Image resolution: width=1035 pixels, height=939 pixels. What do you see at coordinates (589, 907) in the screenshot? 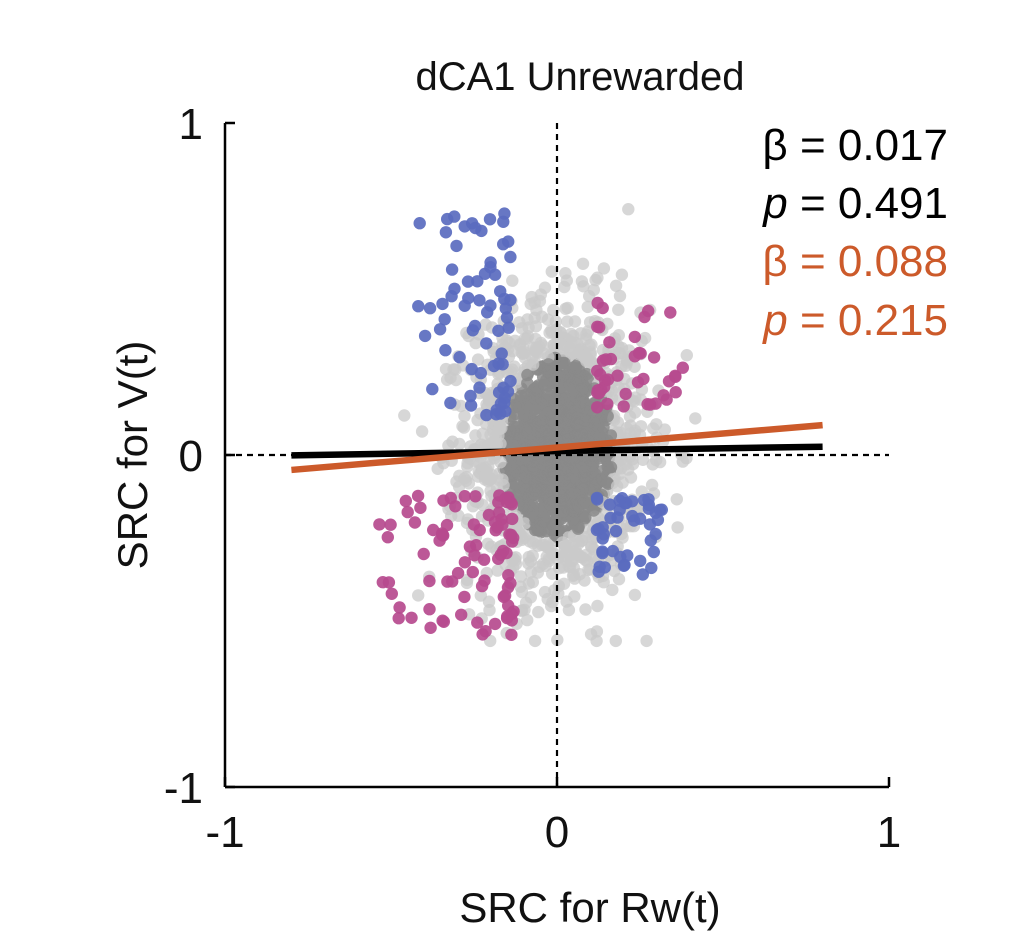
I see `x-axis-label: SRC for Rw(t)` at bounding box center [589, 907].